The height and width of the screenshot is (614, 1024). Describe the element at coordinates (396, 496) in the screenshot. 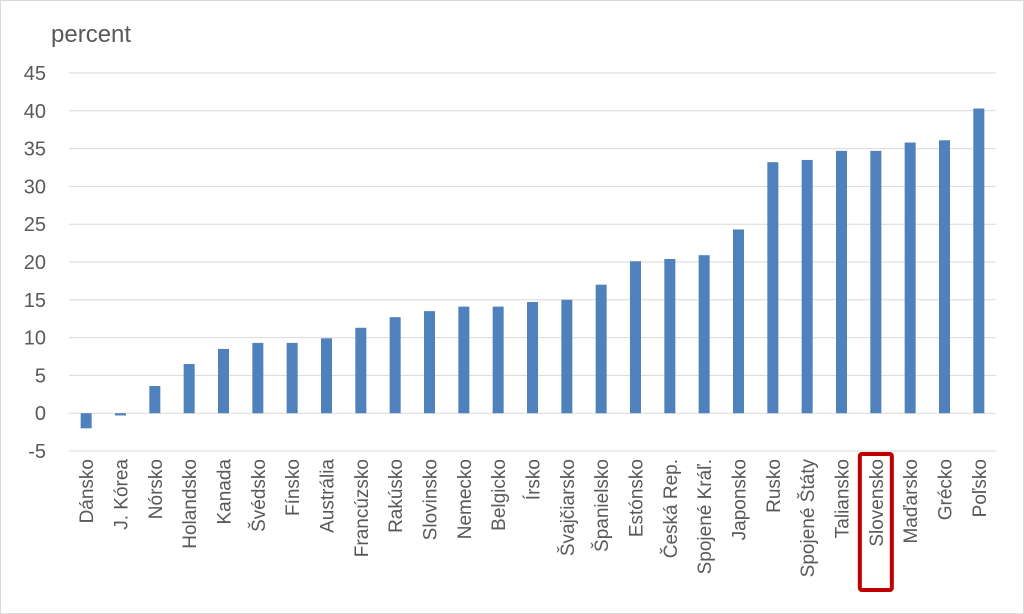

I see `x-tick-label: Rakúsko` at that location.